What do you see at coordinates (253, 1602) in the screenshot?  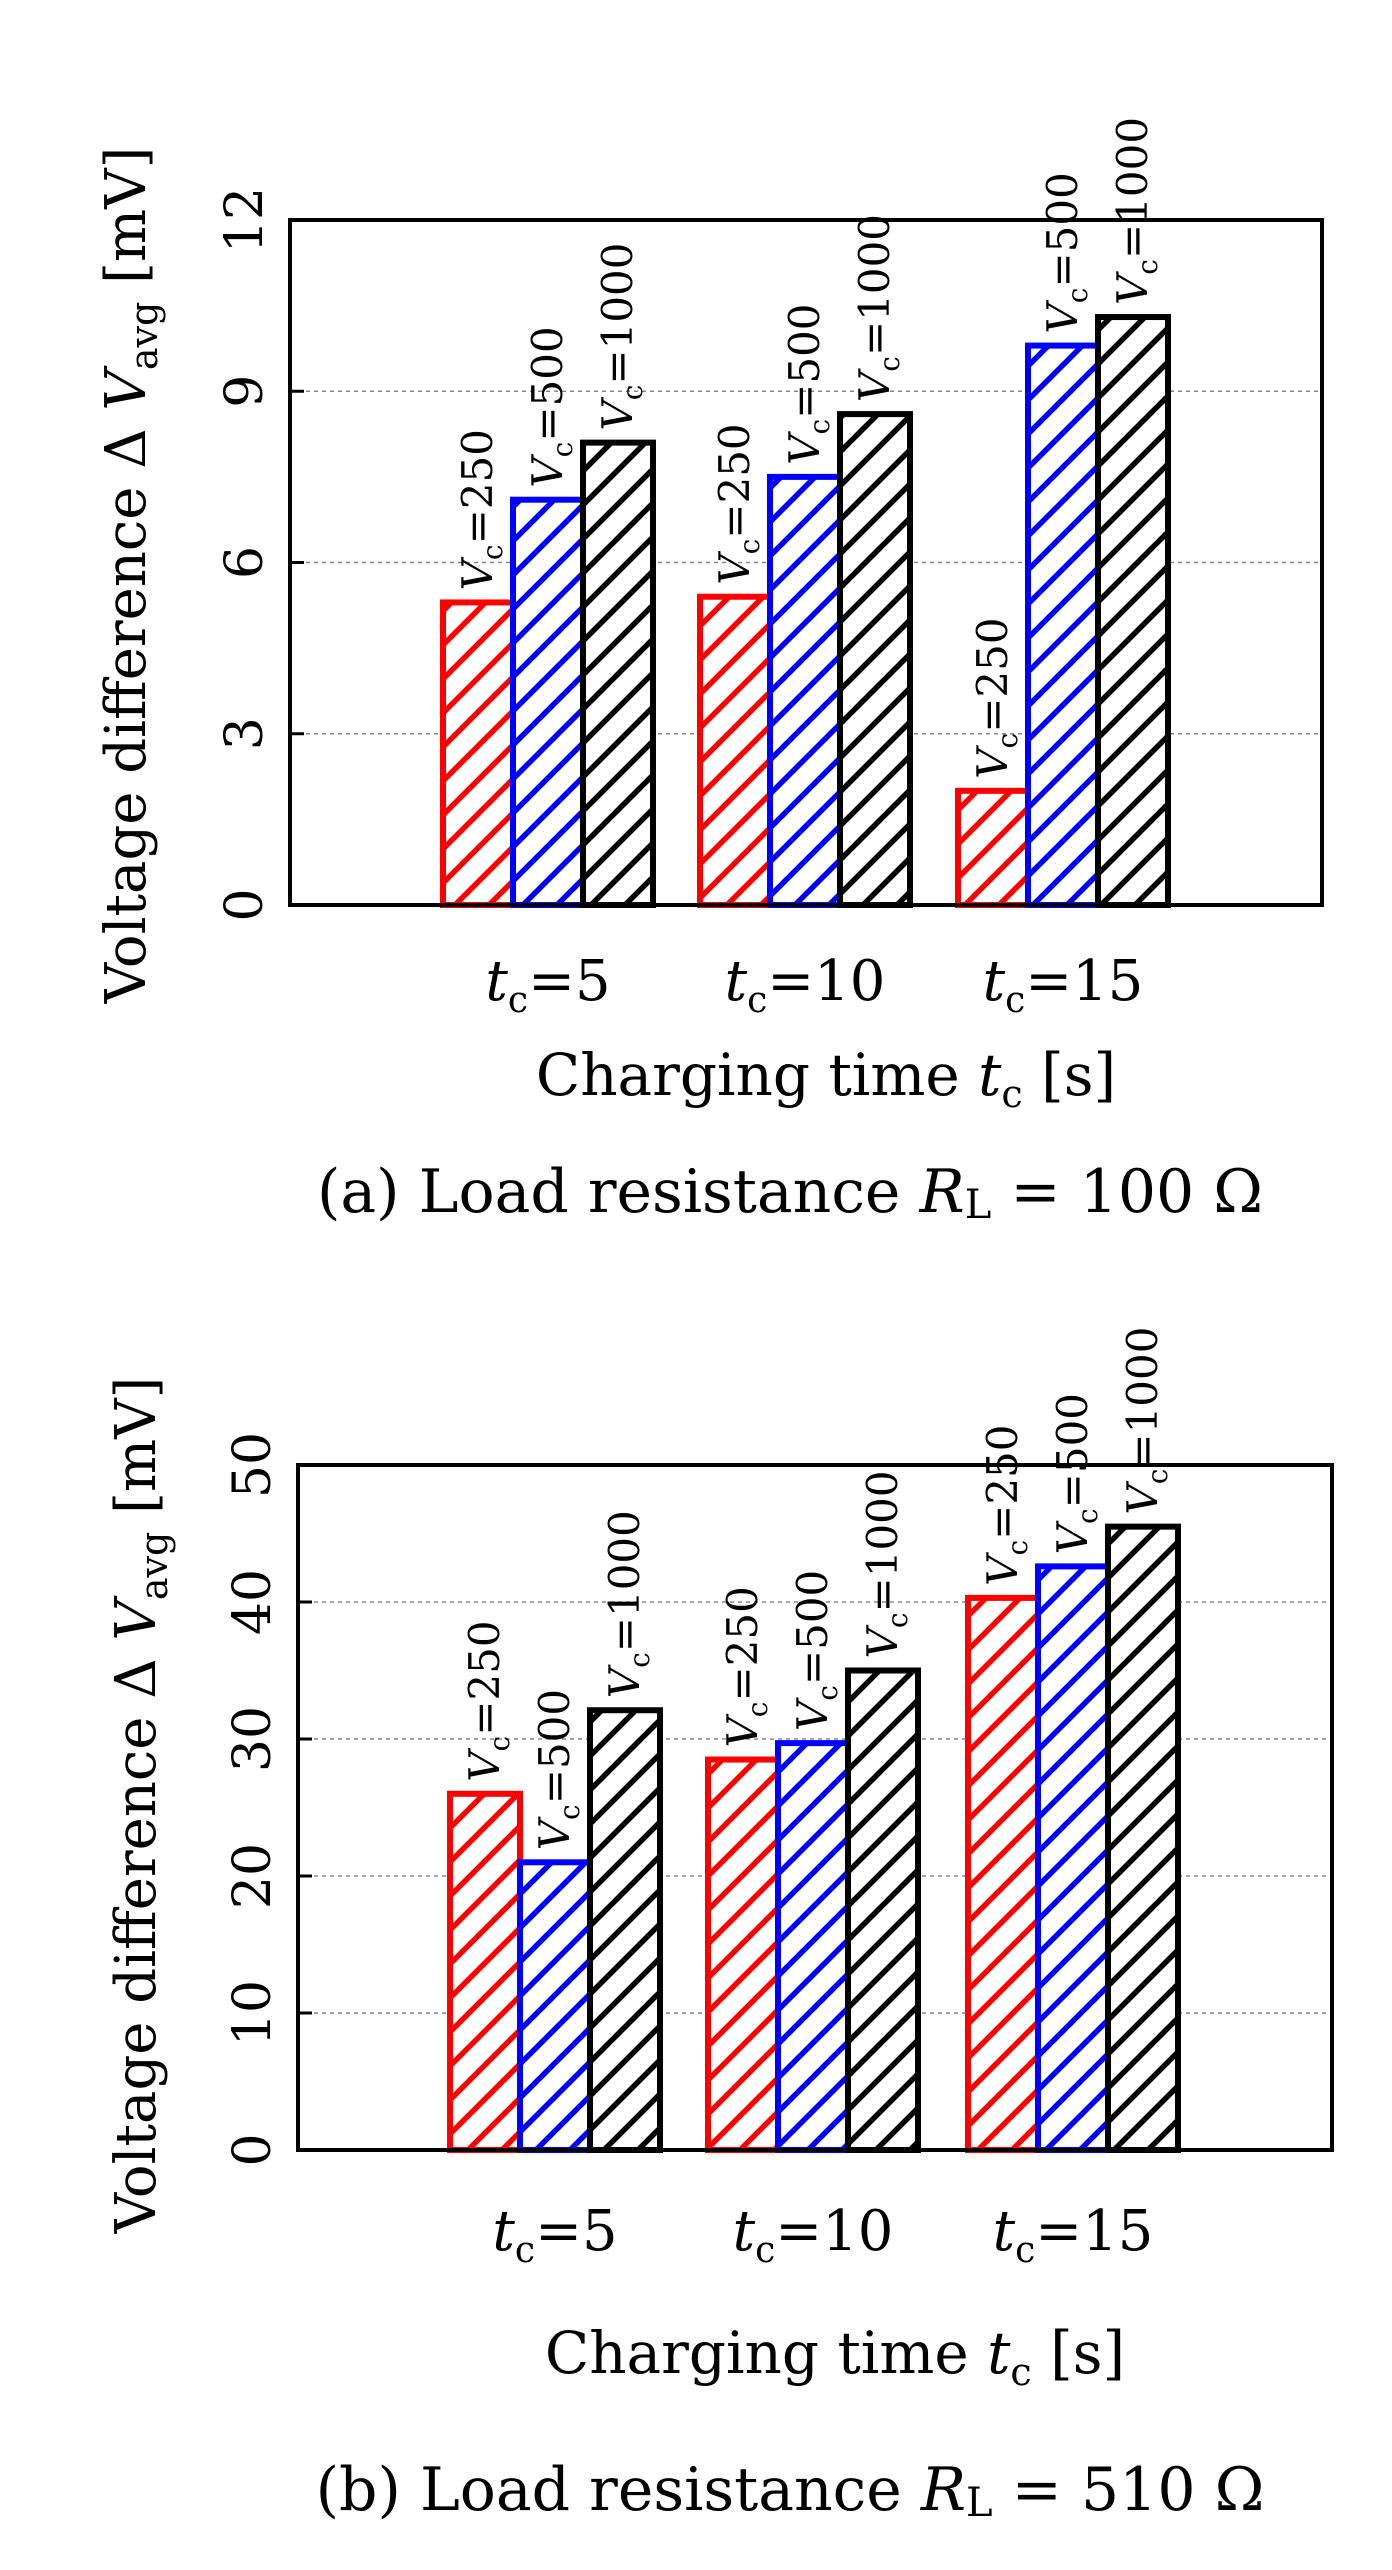 I see `y-tick-label: 40` at bounding box center [253, 1602].